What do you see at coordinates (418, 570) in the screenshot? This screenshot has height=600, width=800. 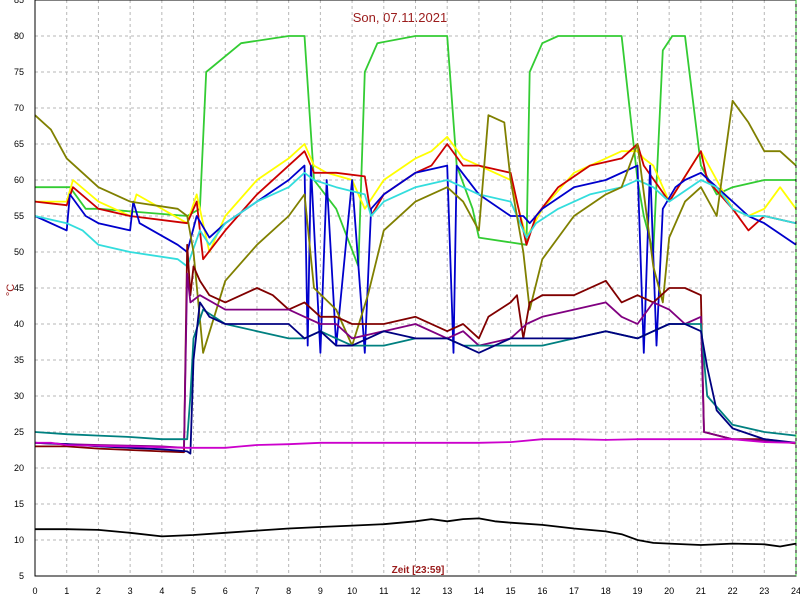 I see `x-axis-label: Zeit [23:59]` at bounding box center [418, 570].